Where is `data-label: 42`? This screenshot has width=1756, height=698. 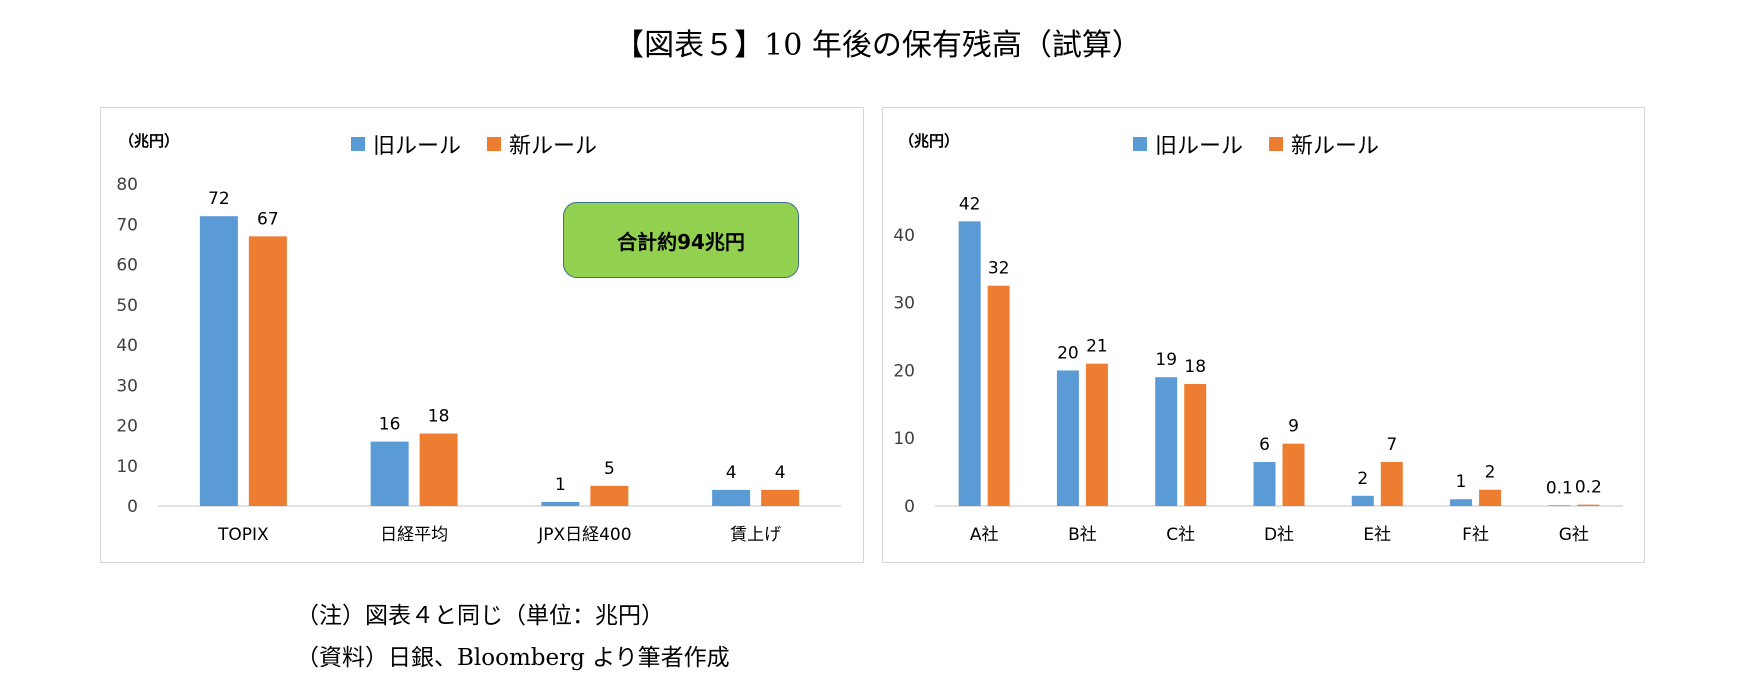
data-label: 42 is located at coordinates (970, 204).